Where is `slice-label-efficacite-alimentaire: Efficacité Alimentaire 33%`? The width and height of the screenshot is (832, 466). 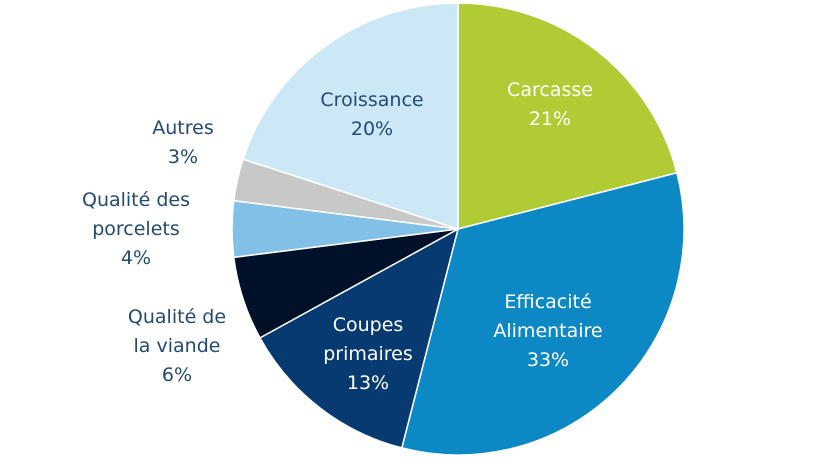 slice-label-efficacite-alimentaire: Efficacité Alimentaire 33% is located at coordinates (547, 331).